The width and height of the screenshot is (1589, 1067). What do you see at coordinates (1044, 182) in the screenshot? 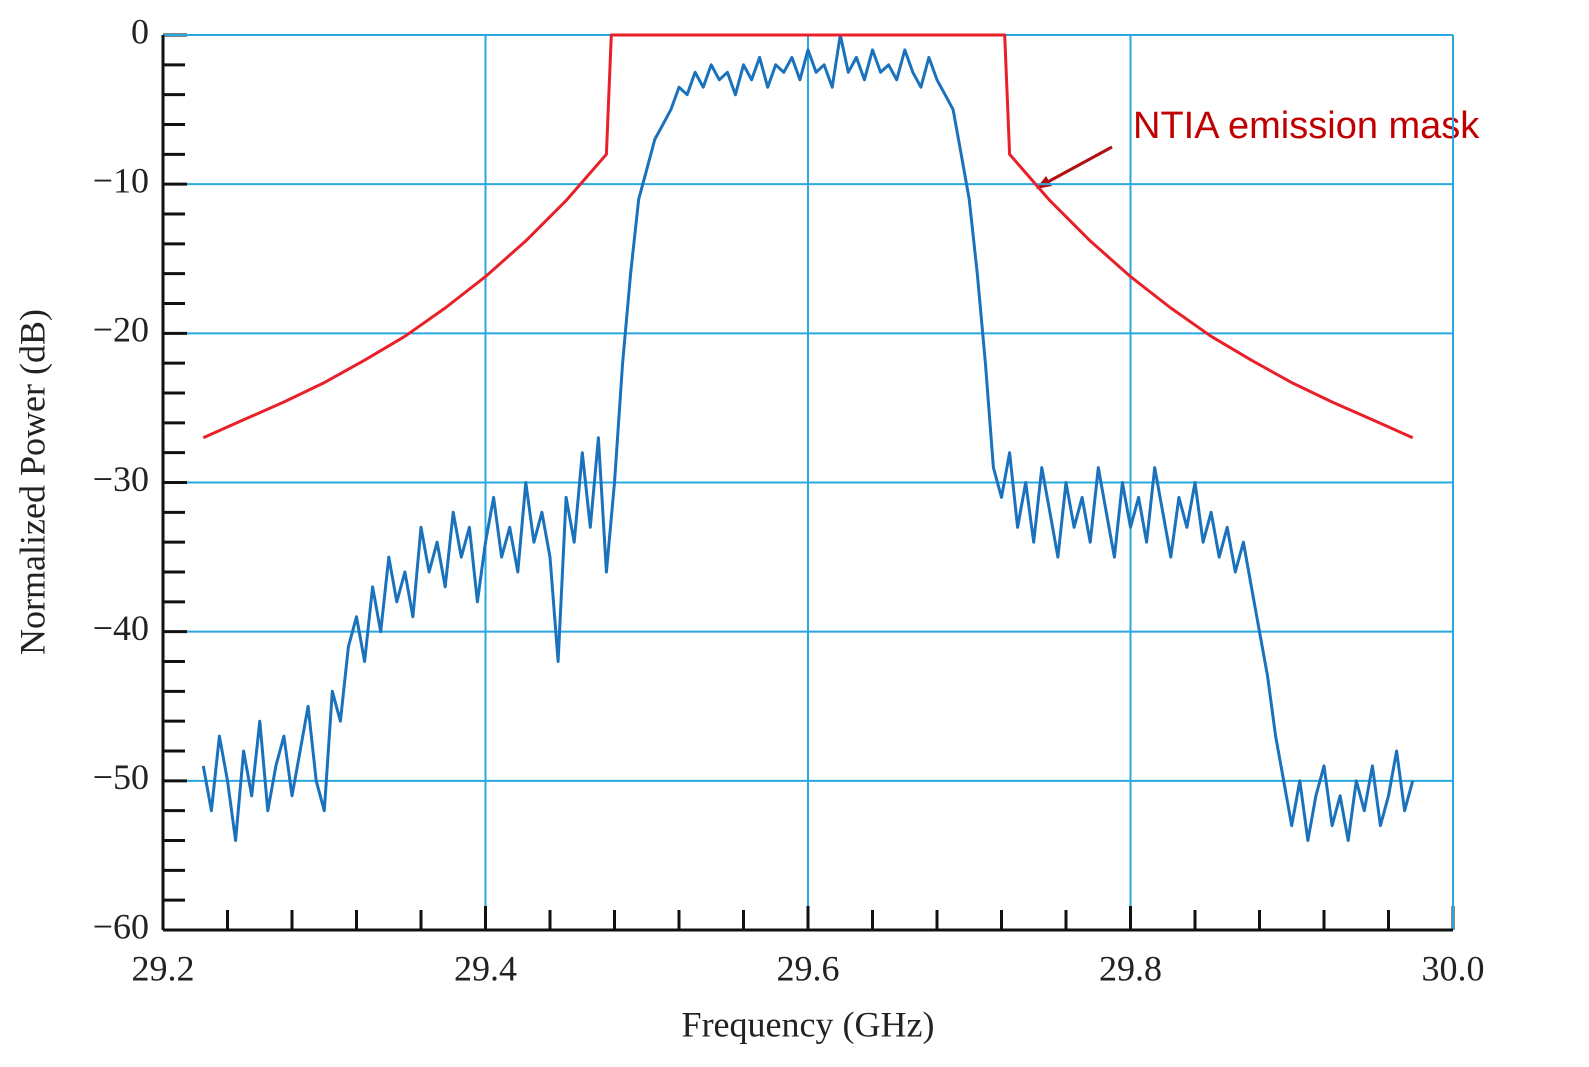
I see `annotation-arrowhead` at bounding box center [1044, 182].